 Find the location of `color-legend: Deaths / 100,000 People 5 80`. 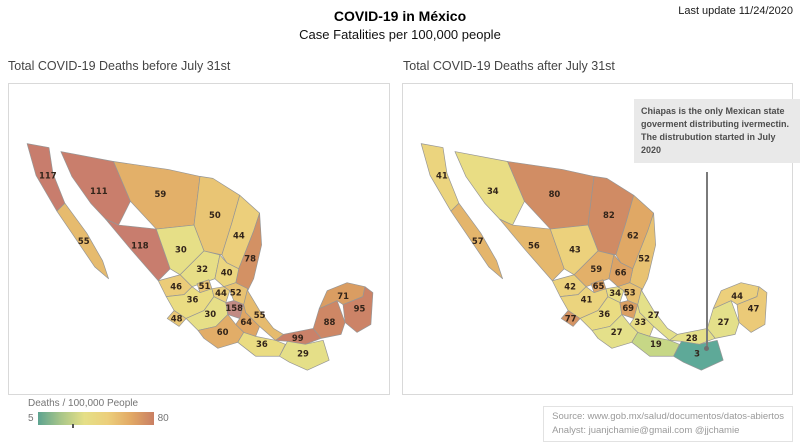

color-legend: Deaths / 100,000 People 5 80 is located at coordinates (98, 413).